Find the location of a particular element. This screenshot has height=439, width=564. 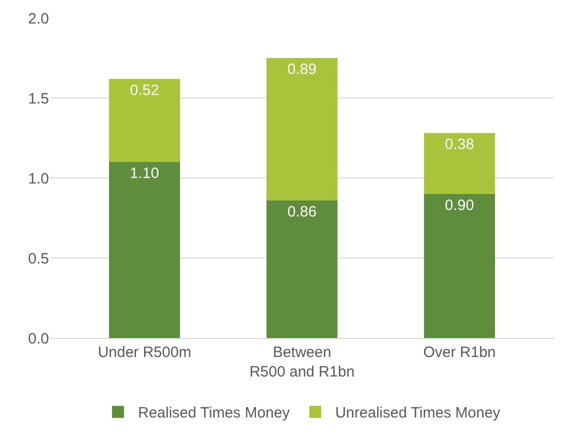

data-label: 0.52 is located at coordinates (145, 90).